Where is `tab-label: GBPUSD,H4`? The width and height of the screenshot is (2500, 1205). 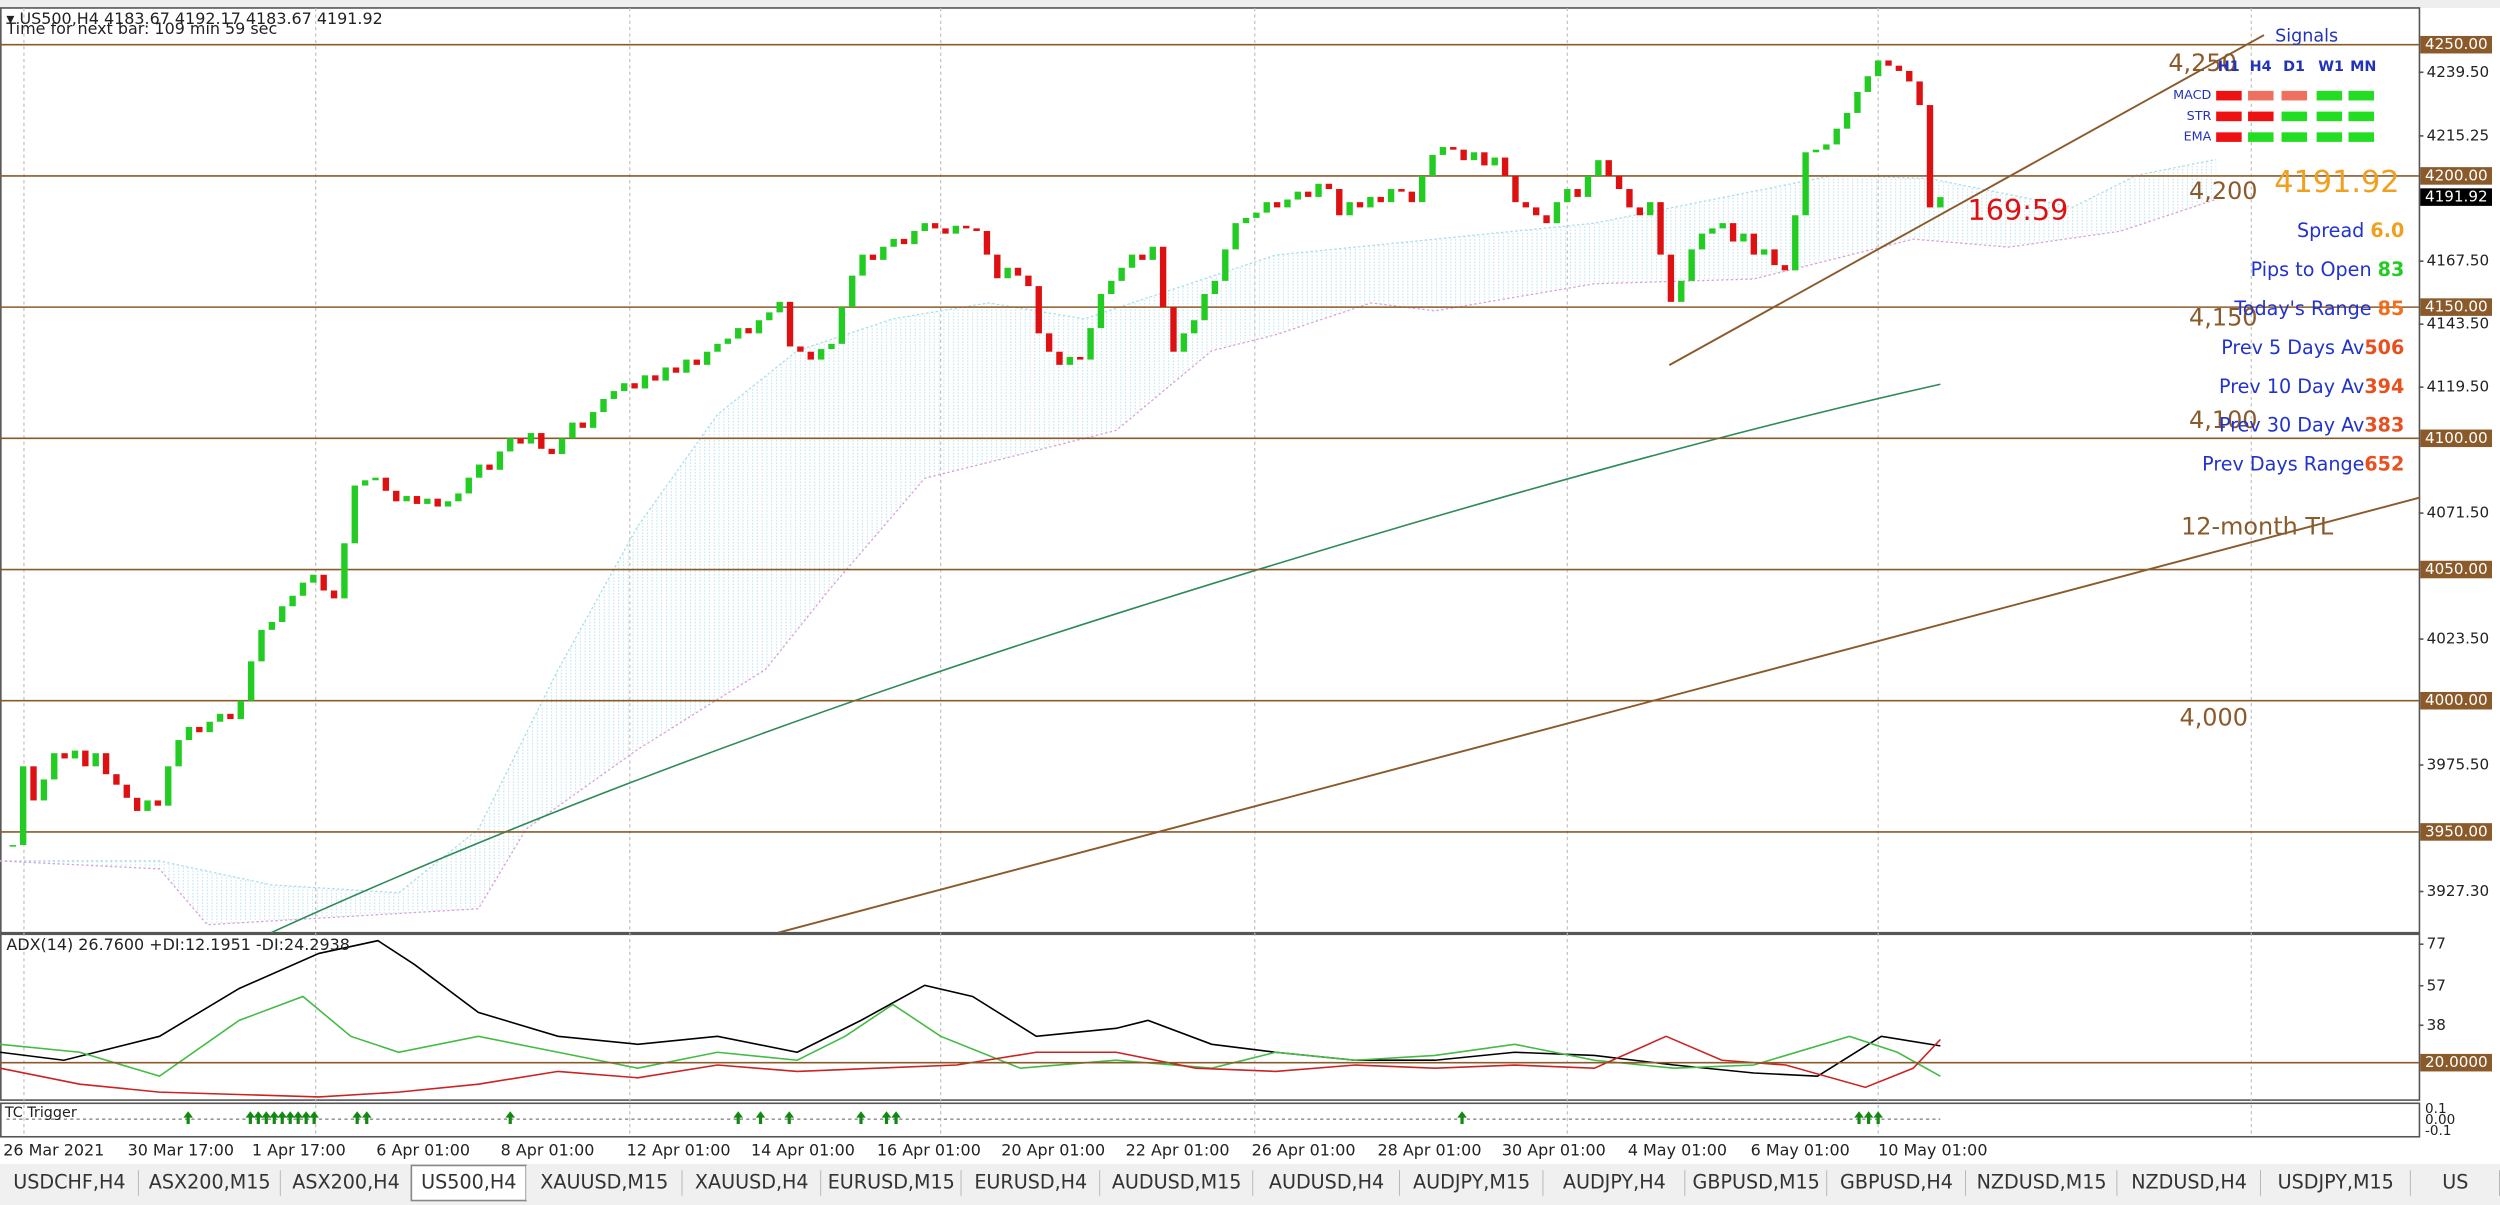 tab-label: GBPUSD,H4 is located at coordinates (1896, 1181).